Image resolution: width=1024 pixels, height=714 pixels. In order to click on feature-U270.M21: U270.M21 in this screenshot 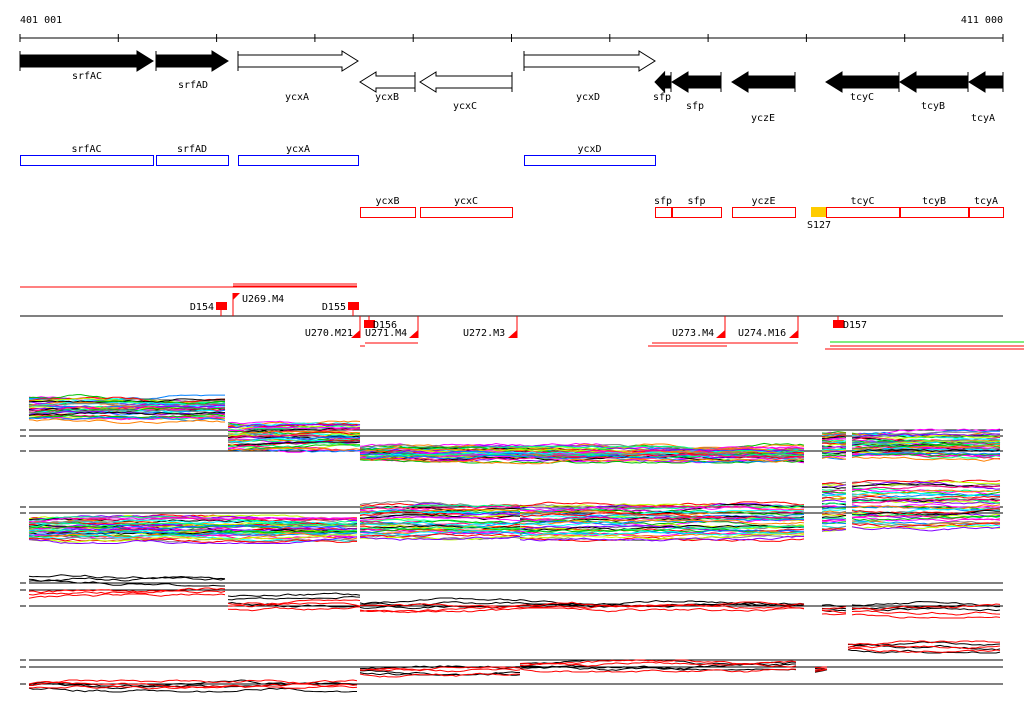, I will do `click(333, 327)`.